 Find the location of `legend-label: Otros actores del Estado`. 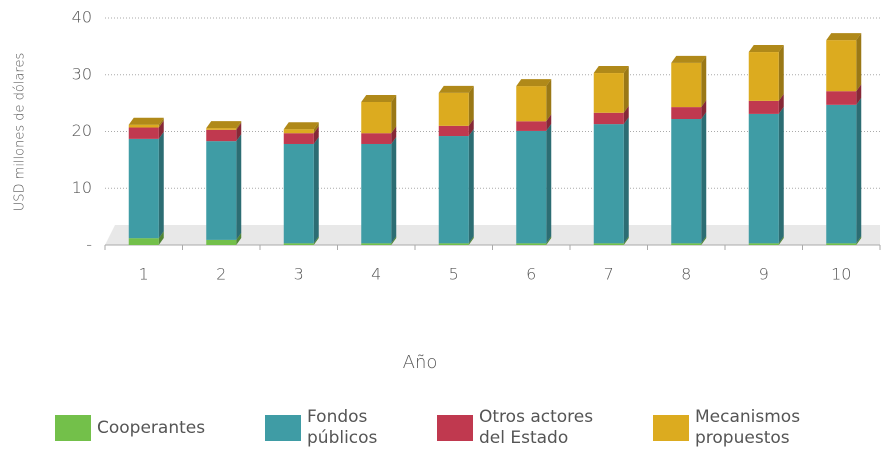

legend-label: Otros actores del Estado is located at coordinates (536, 427).